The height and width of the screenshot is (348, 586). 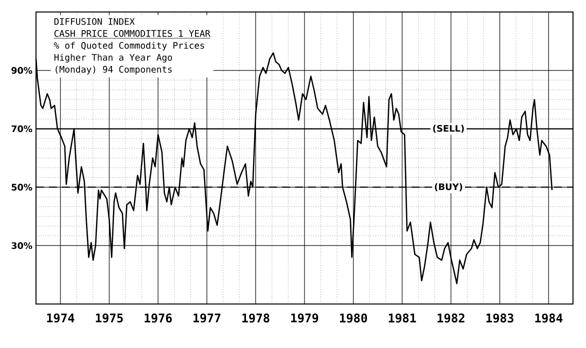 What do you see at coordinates (132, 33) in the screenshot?
I see `text: CASH PRICE COMMODITIES 1 YEAR` at bounding box center [132, 33].